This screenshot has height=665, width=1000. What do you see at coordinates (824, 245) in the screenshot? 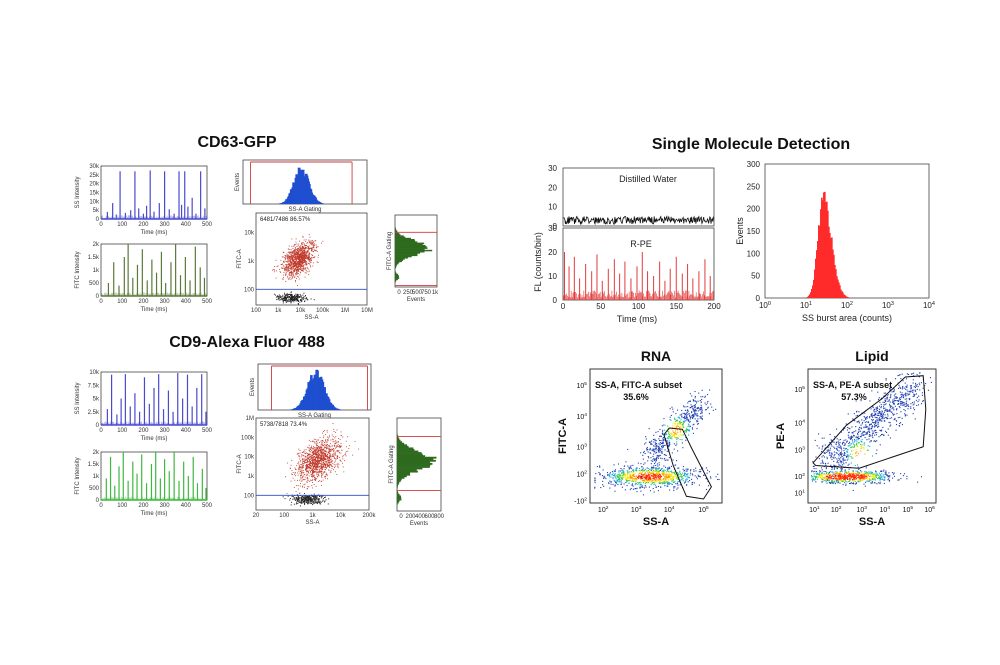
I see `burst-bin` at bounding box center [824, 245].